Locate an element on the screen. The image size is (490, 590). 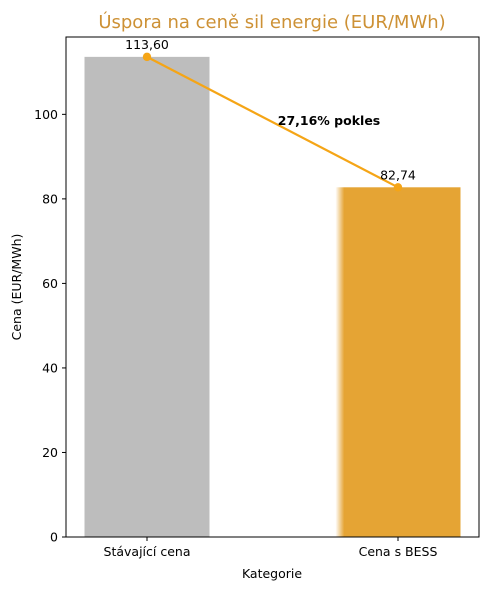
y-axis-label: Cena (EUR/MWh) is located at coordinates (16, 287).